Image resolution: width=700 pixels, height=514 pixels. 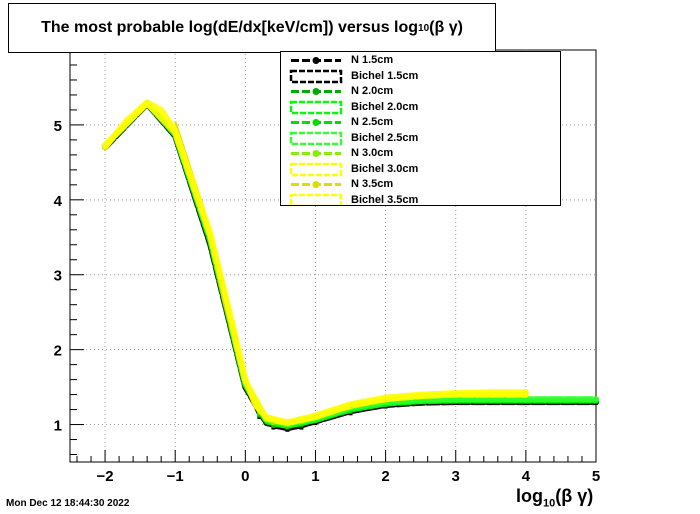 I want to click on x-tick-label: −1, so click(x=175, y=476).